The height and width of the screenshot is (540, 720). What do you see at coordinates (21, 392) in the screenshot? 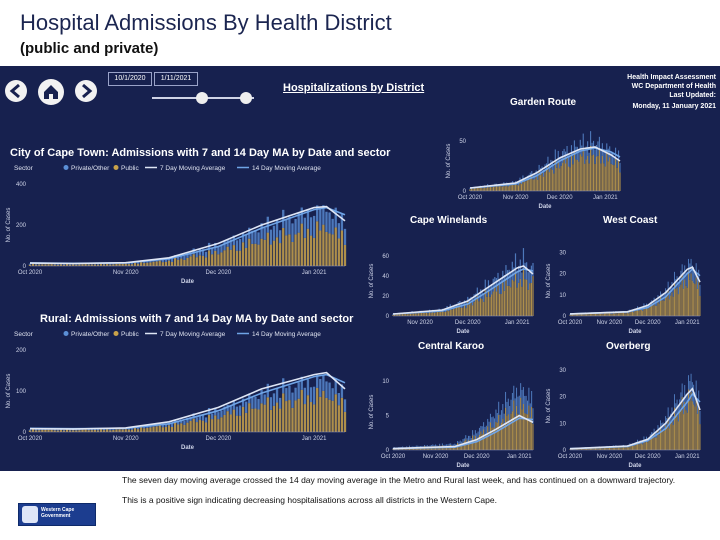
I see `y-tick-label: 100` at bounding box center [21, 392].